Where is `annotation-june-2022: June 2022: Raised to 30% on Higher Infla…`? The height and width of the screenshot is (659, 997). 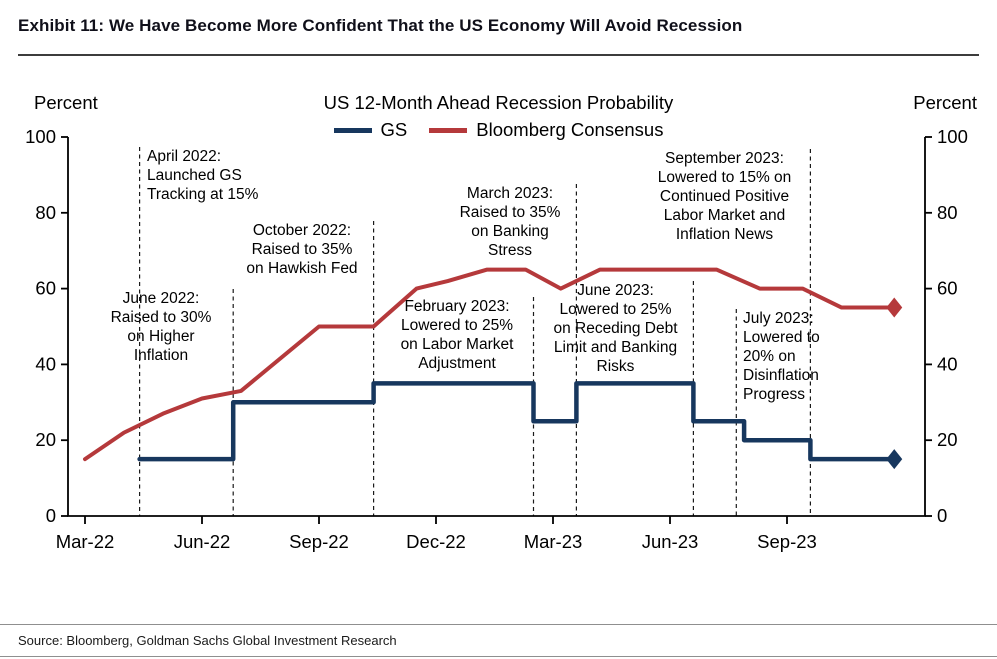 annotation-june-2022: June 2022: Raised to 30% on Higher Infla… is located at coordinates (161, 327).